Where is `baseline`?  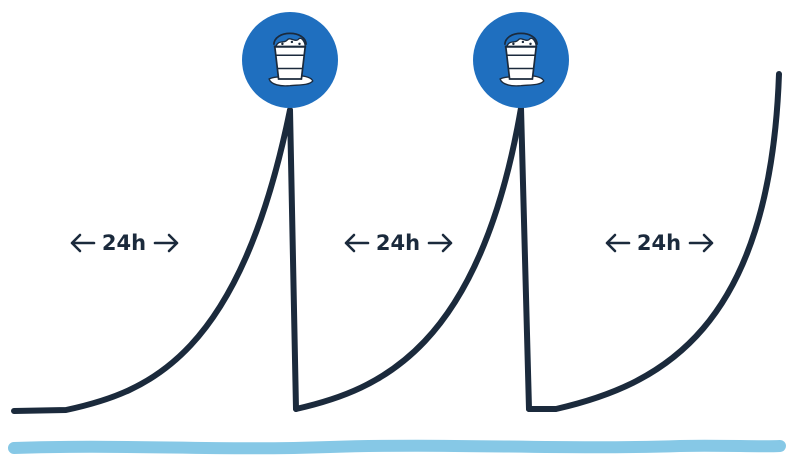 baseline is located at coordinates (397, 447).